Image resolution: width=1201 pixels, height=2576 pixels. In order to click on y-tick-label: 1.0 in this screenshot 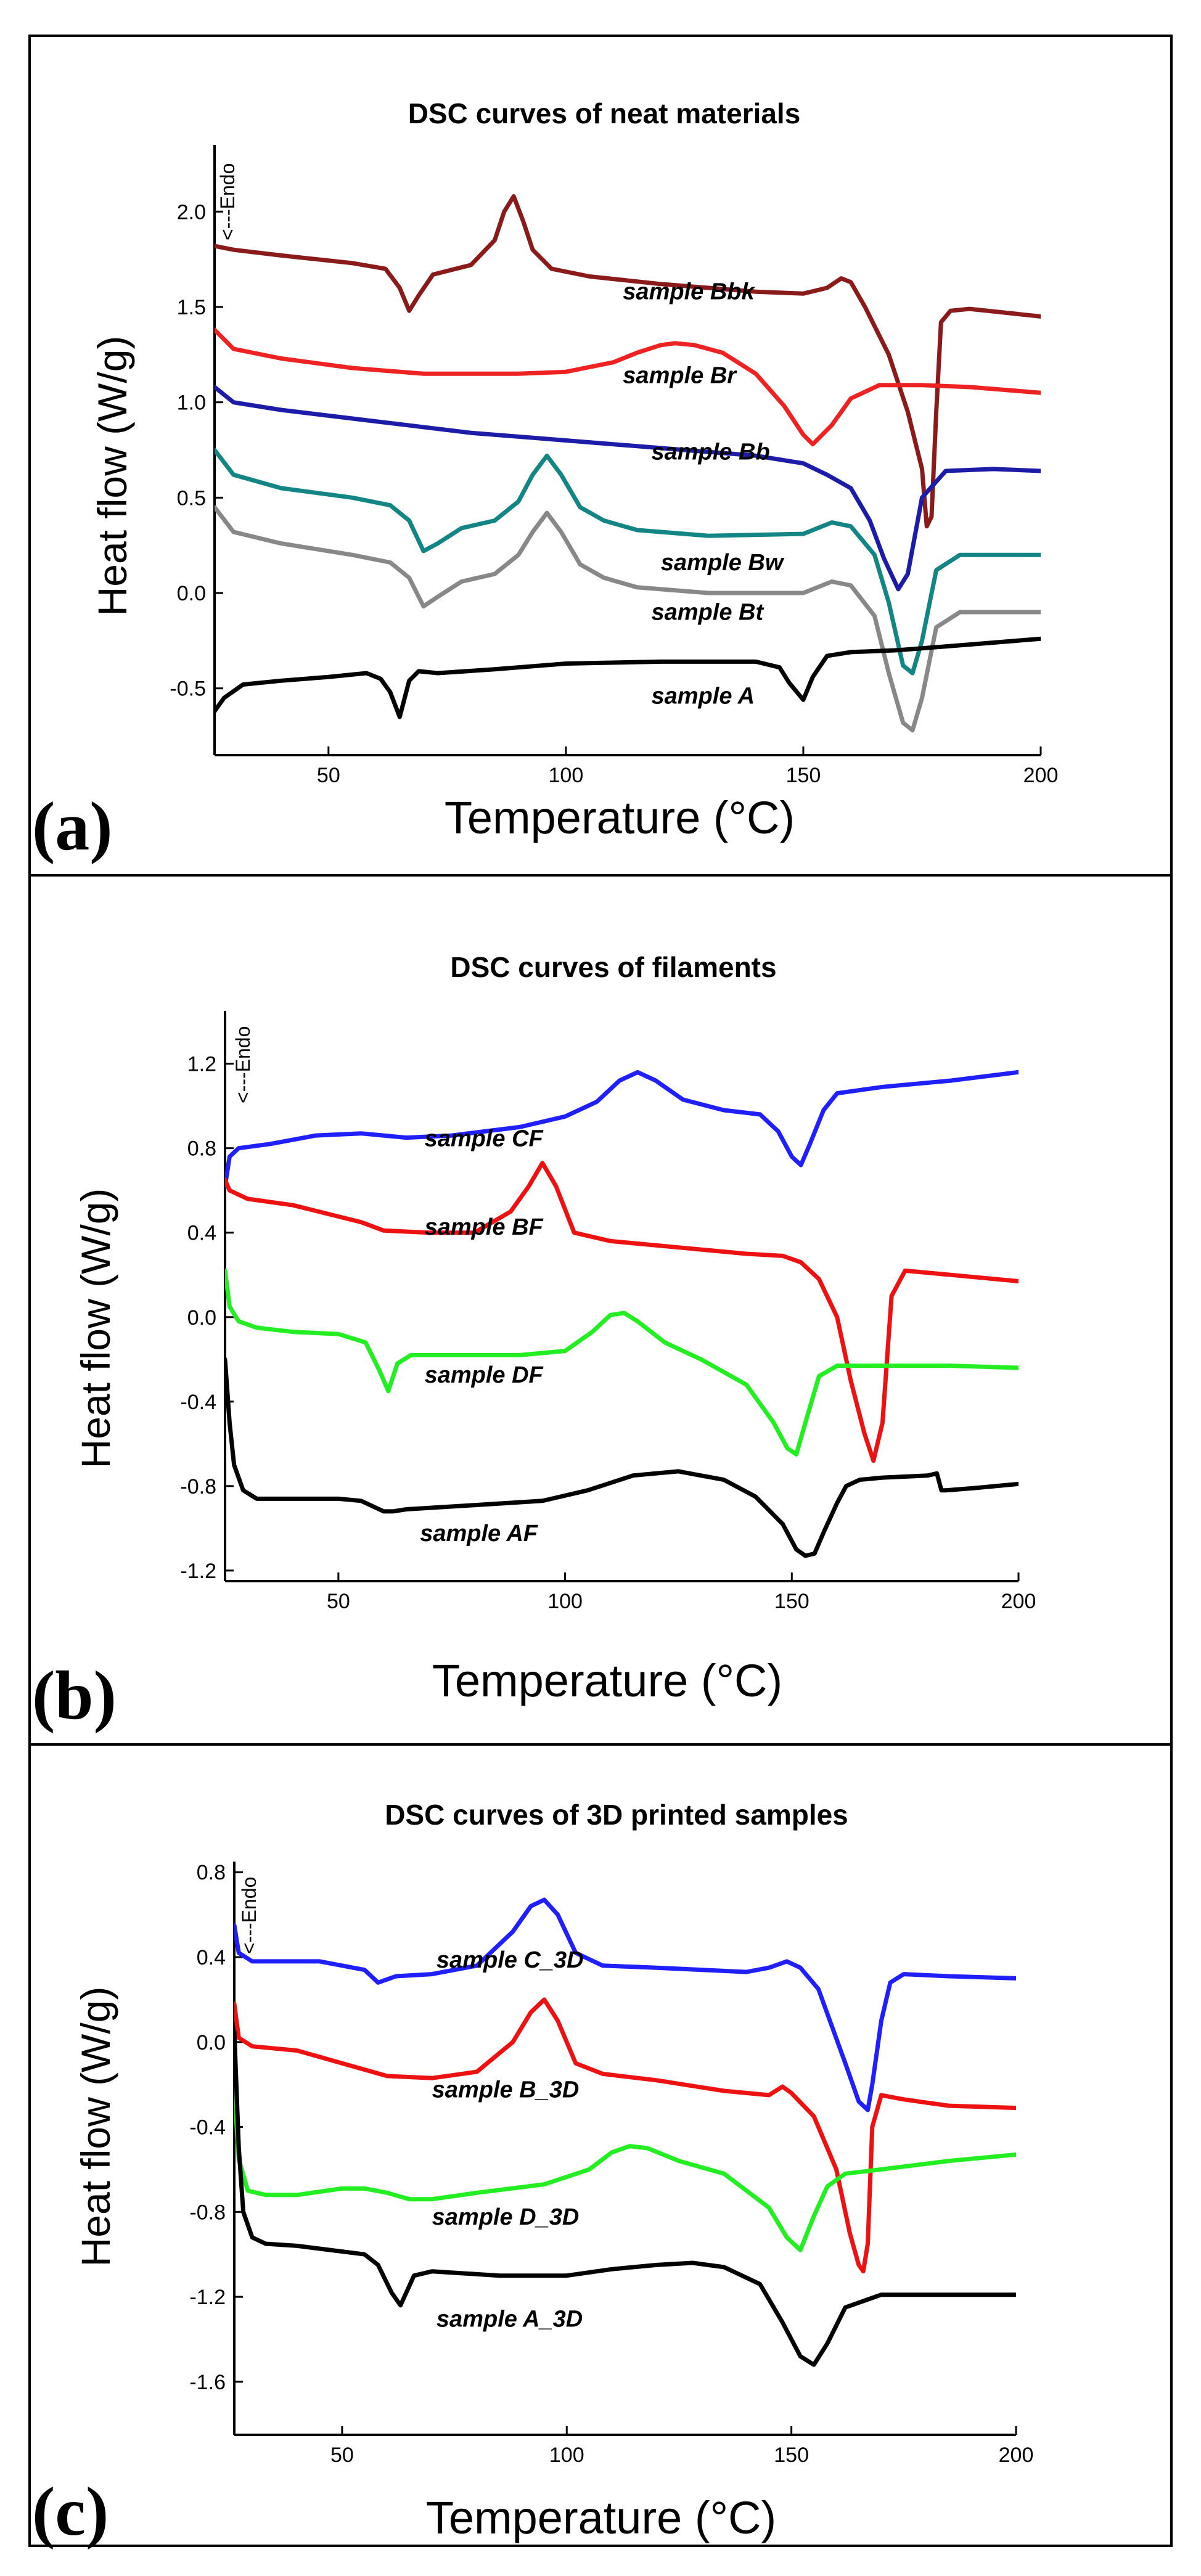, I will do `click(191, 403)`.